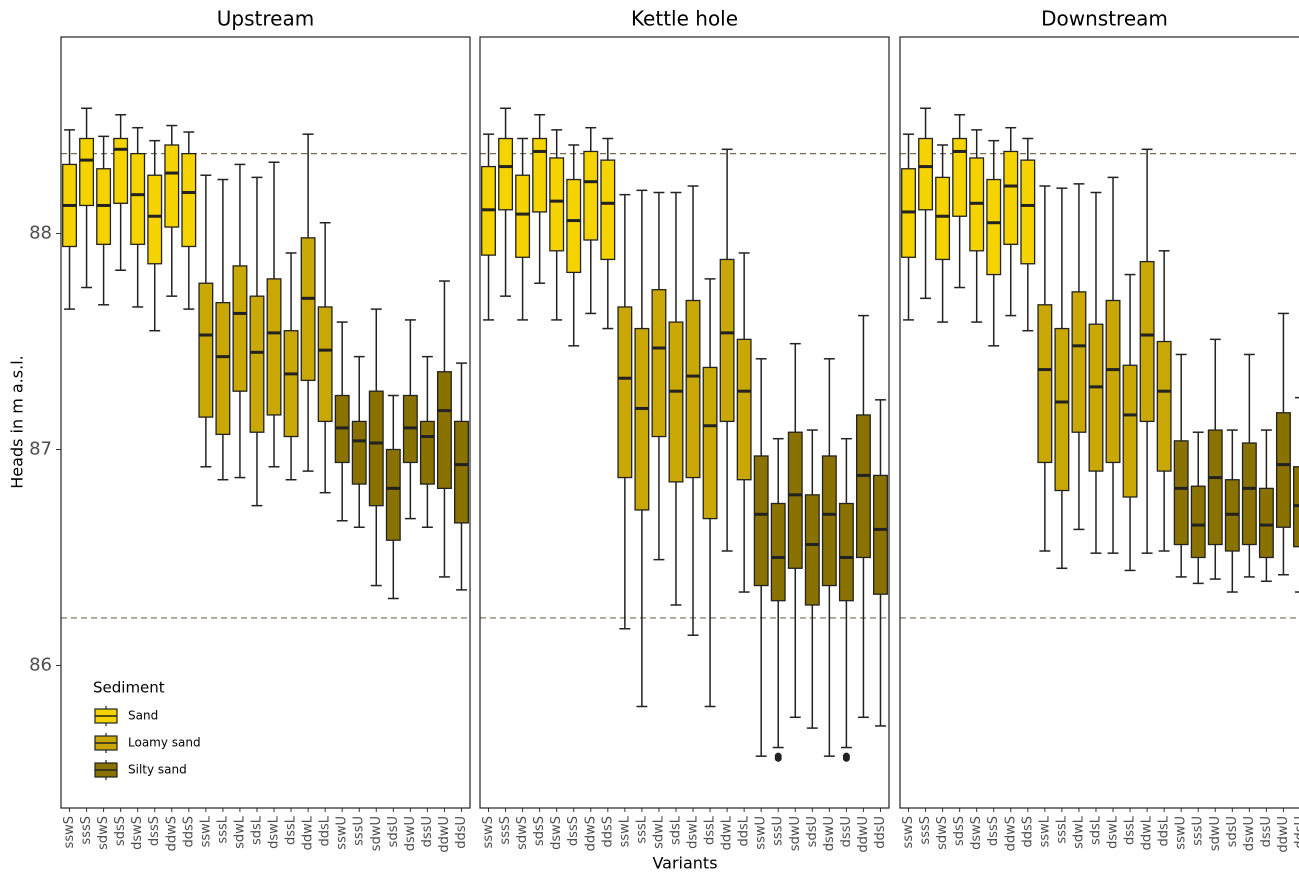 Image resolution: width=1299 pixels, height=872 pixels. What do you see at coordinates (1078, 832) in the screenshot?
I see `x-tick-label: sdwL` at bounding box center [1078, 832].